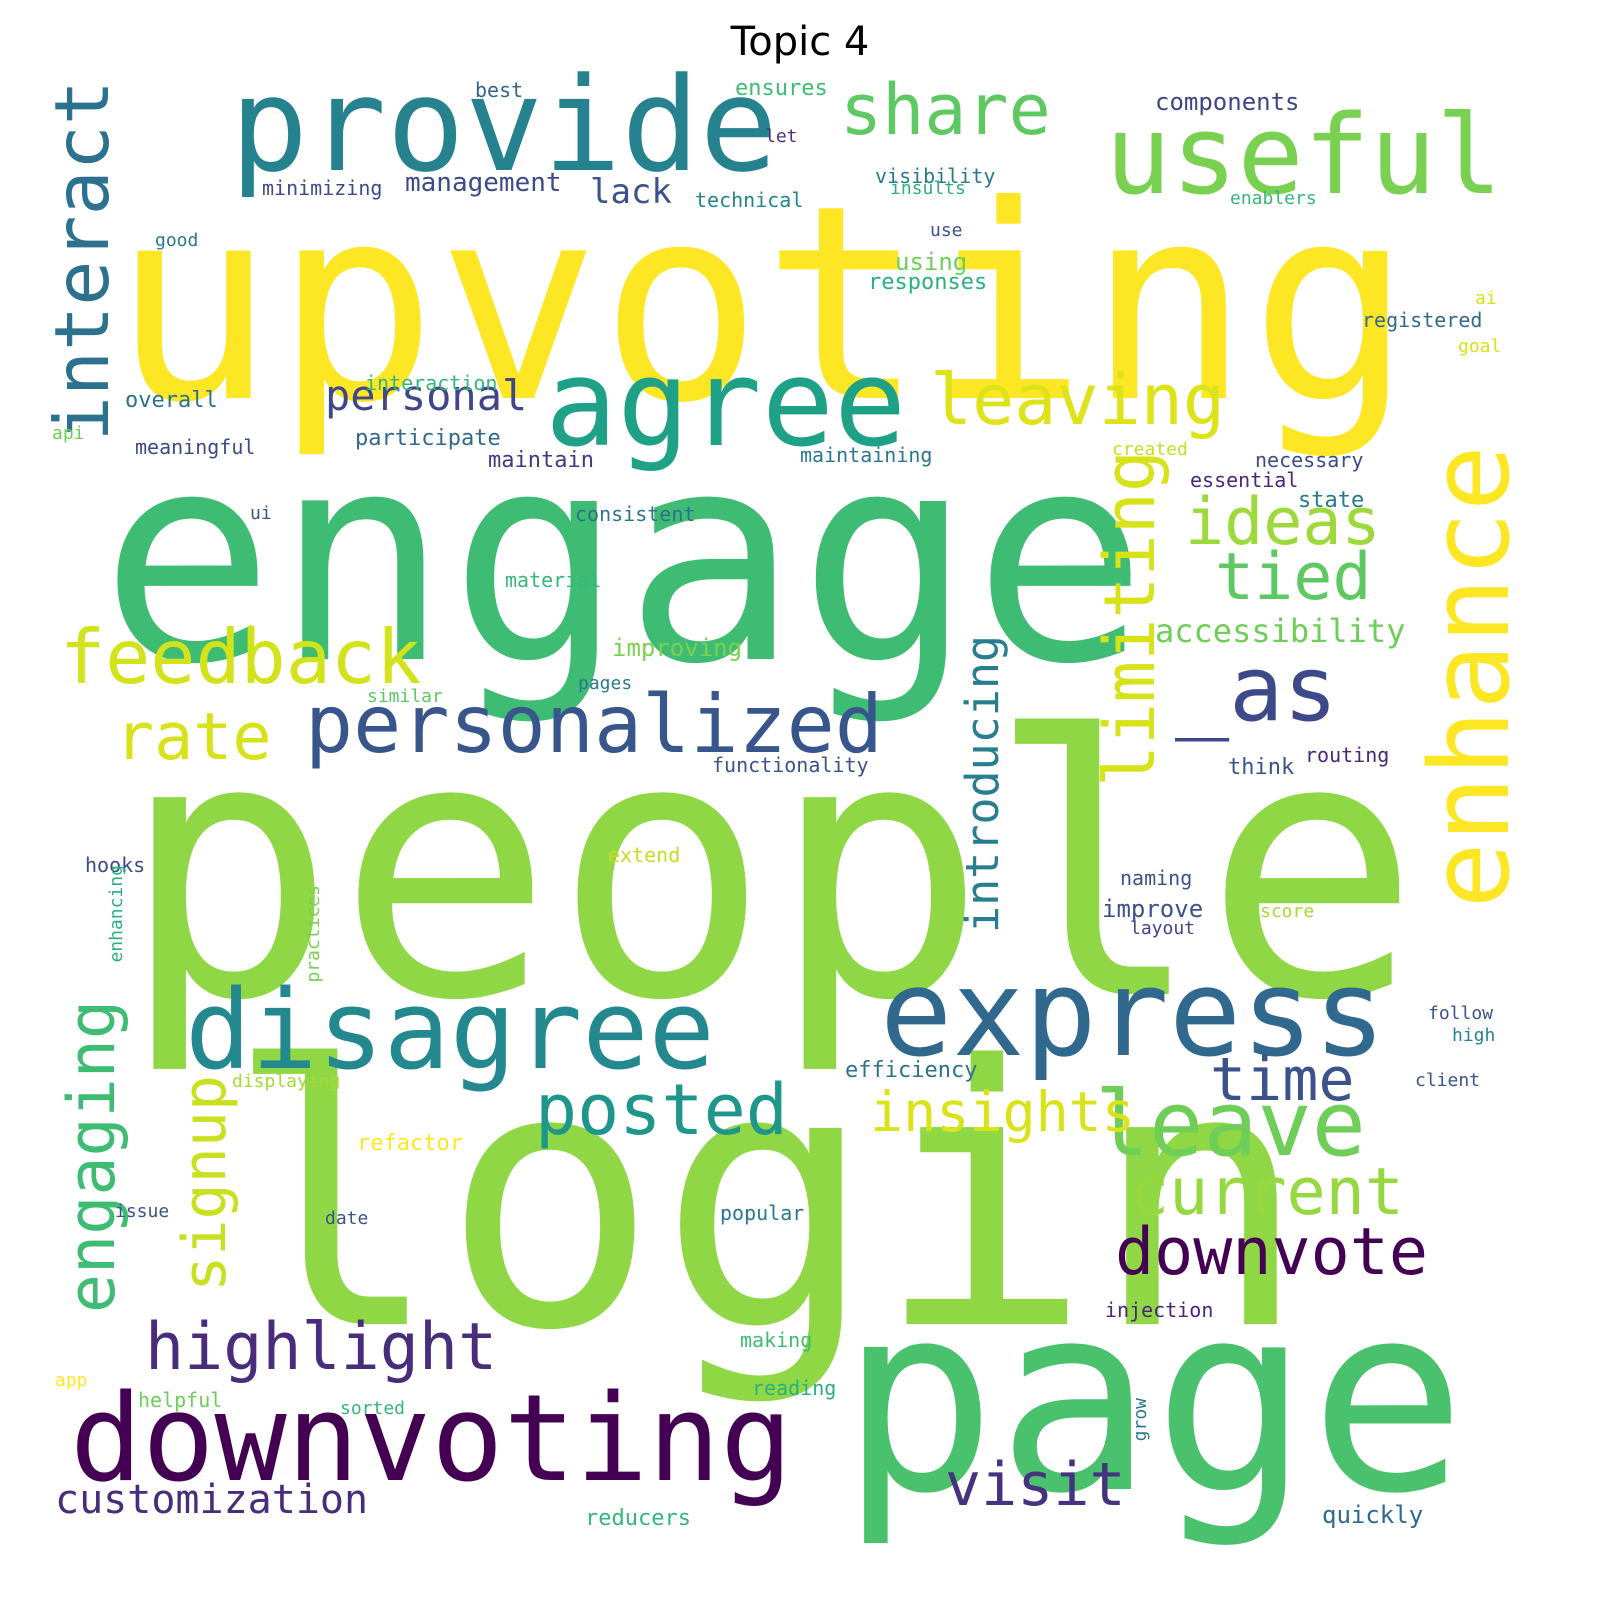 The height and width of the screenshot is (1600, 1600). Describe the element at coordinates (631, 192) in the screenshot. I see `word-lack: lack` at that location.